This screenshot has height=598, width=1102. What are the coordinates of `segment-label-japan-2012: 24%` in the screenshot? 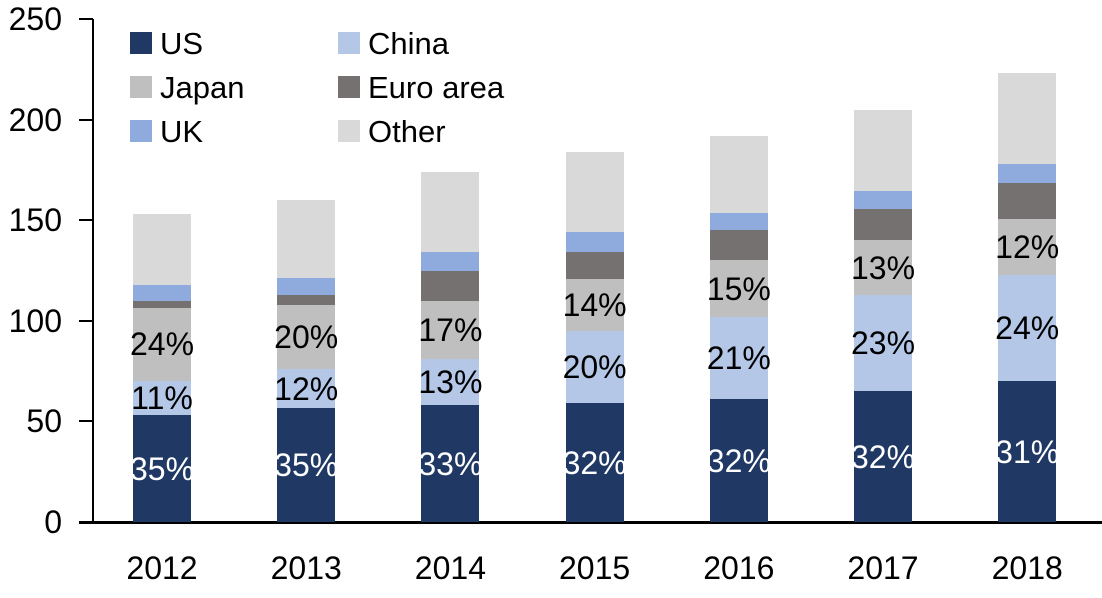 It's located at (162, 344).